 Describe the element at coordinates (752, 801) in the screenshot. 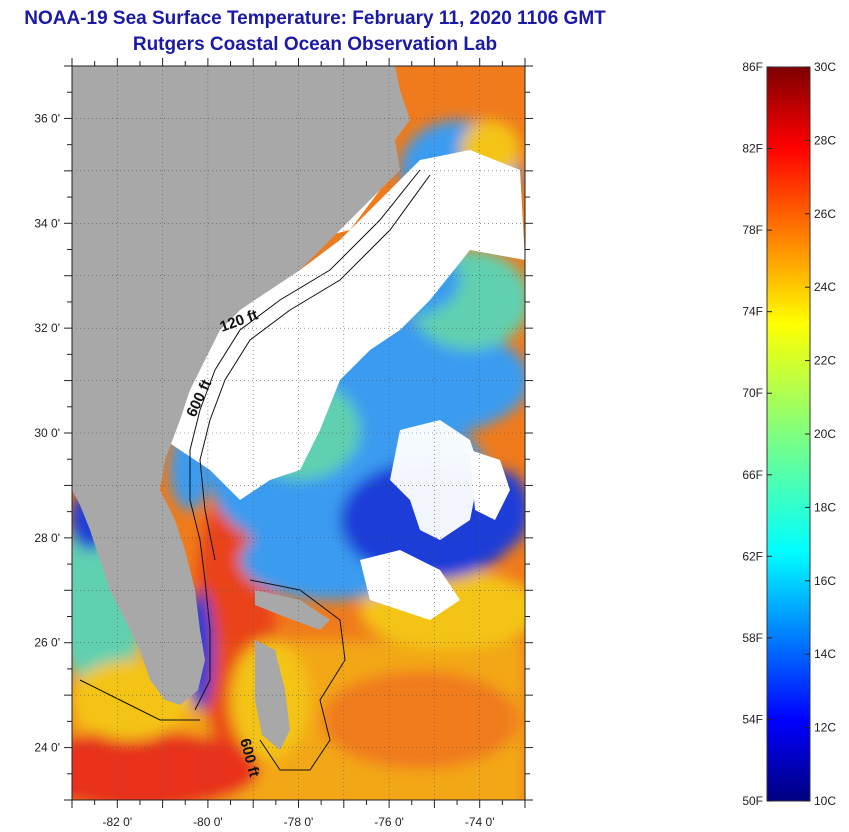

I see `fahrenheit-tick-label: 50F` at that location.